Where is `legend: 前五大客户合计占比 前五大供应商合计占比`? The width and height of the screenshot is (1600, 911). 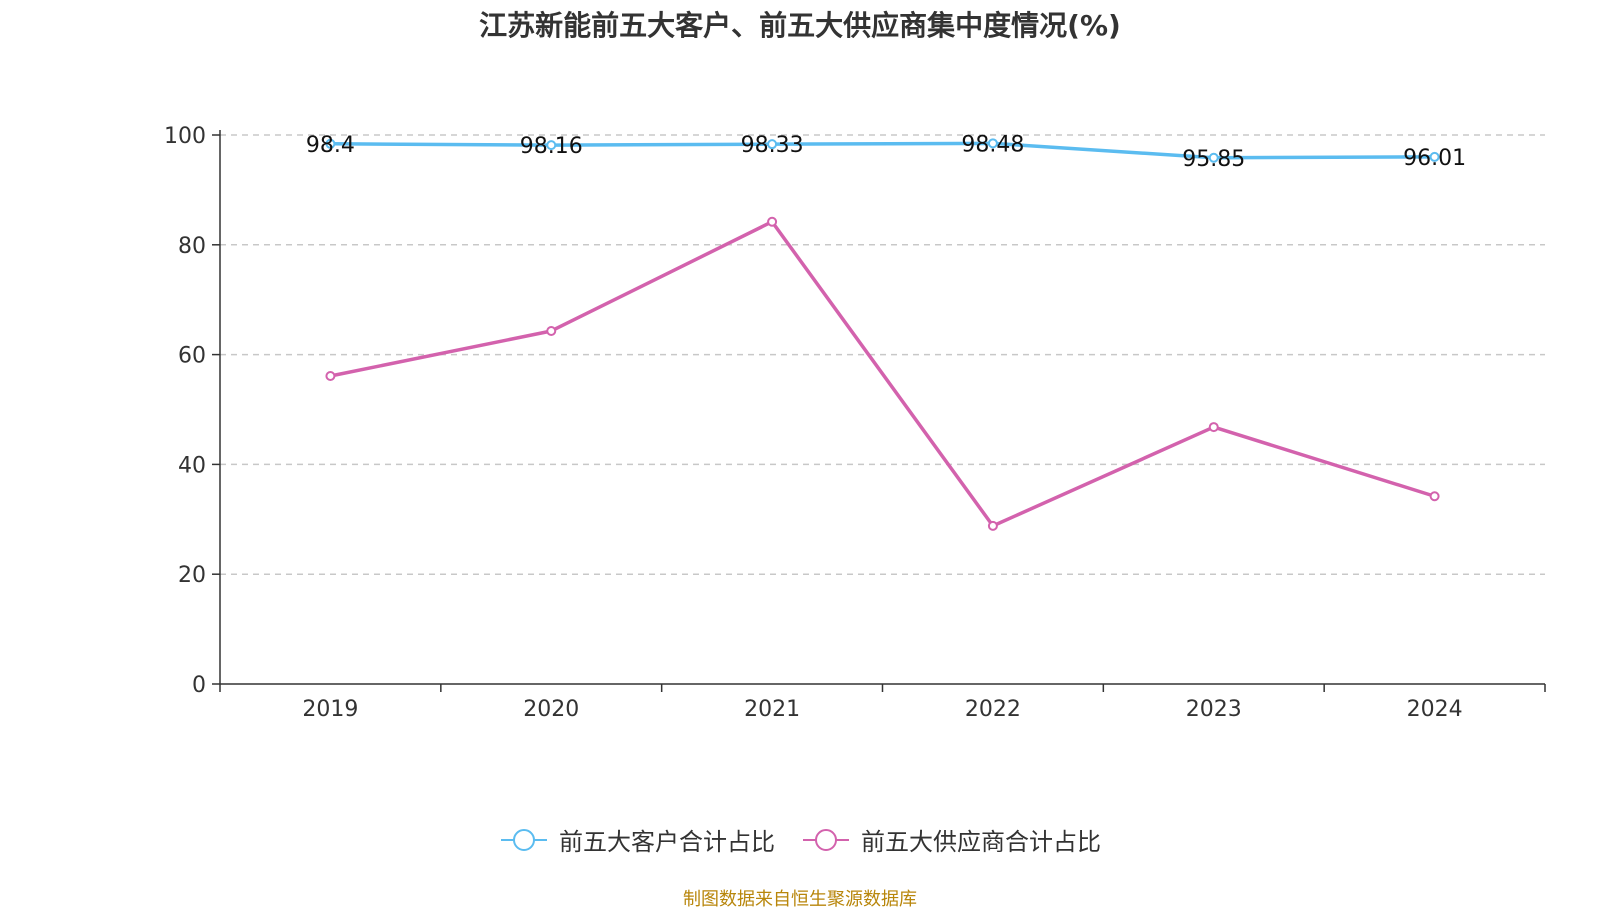
legend: 前五大客户合计占比 前五大供应商合计占比 is located at coordinates (800, 839).